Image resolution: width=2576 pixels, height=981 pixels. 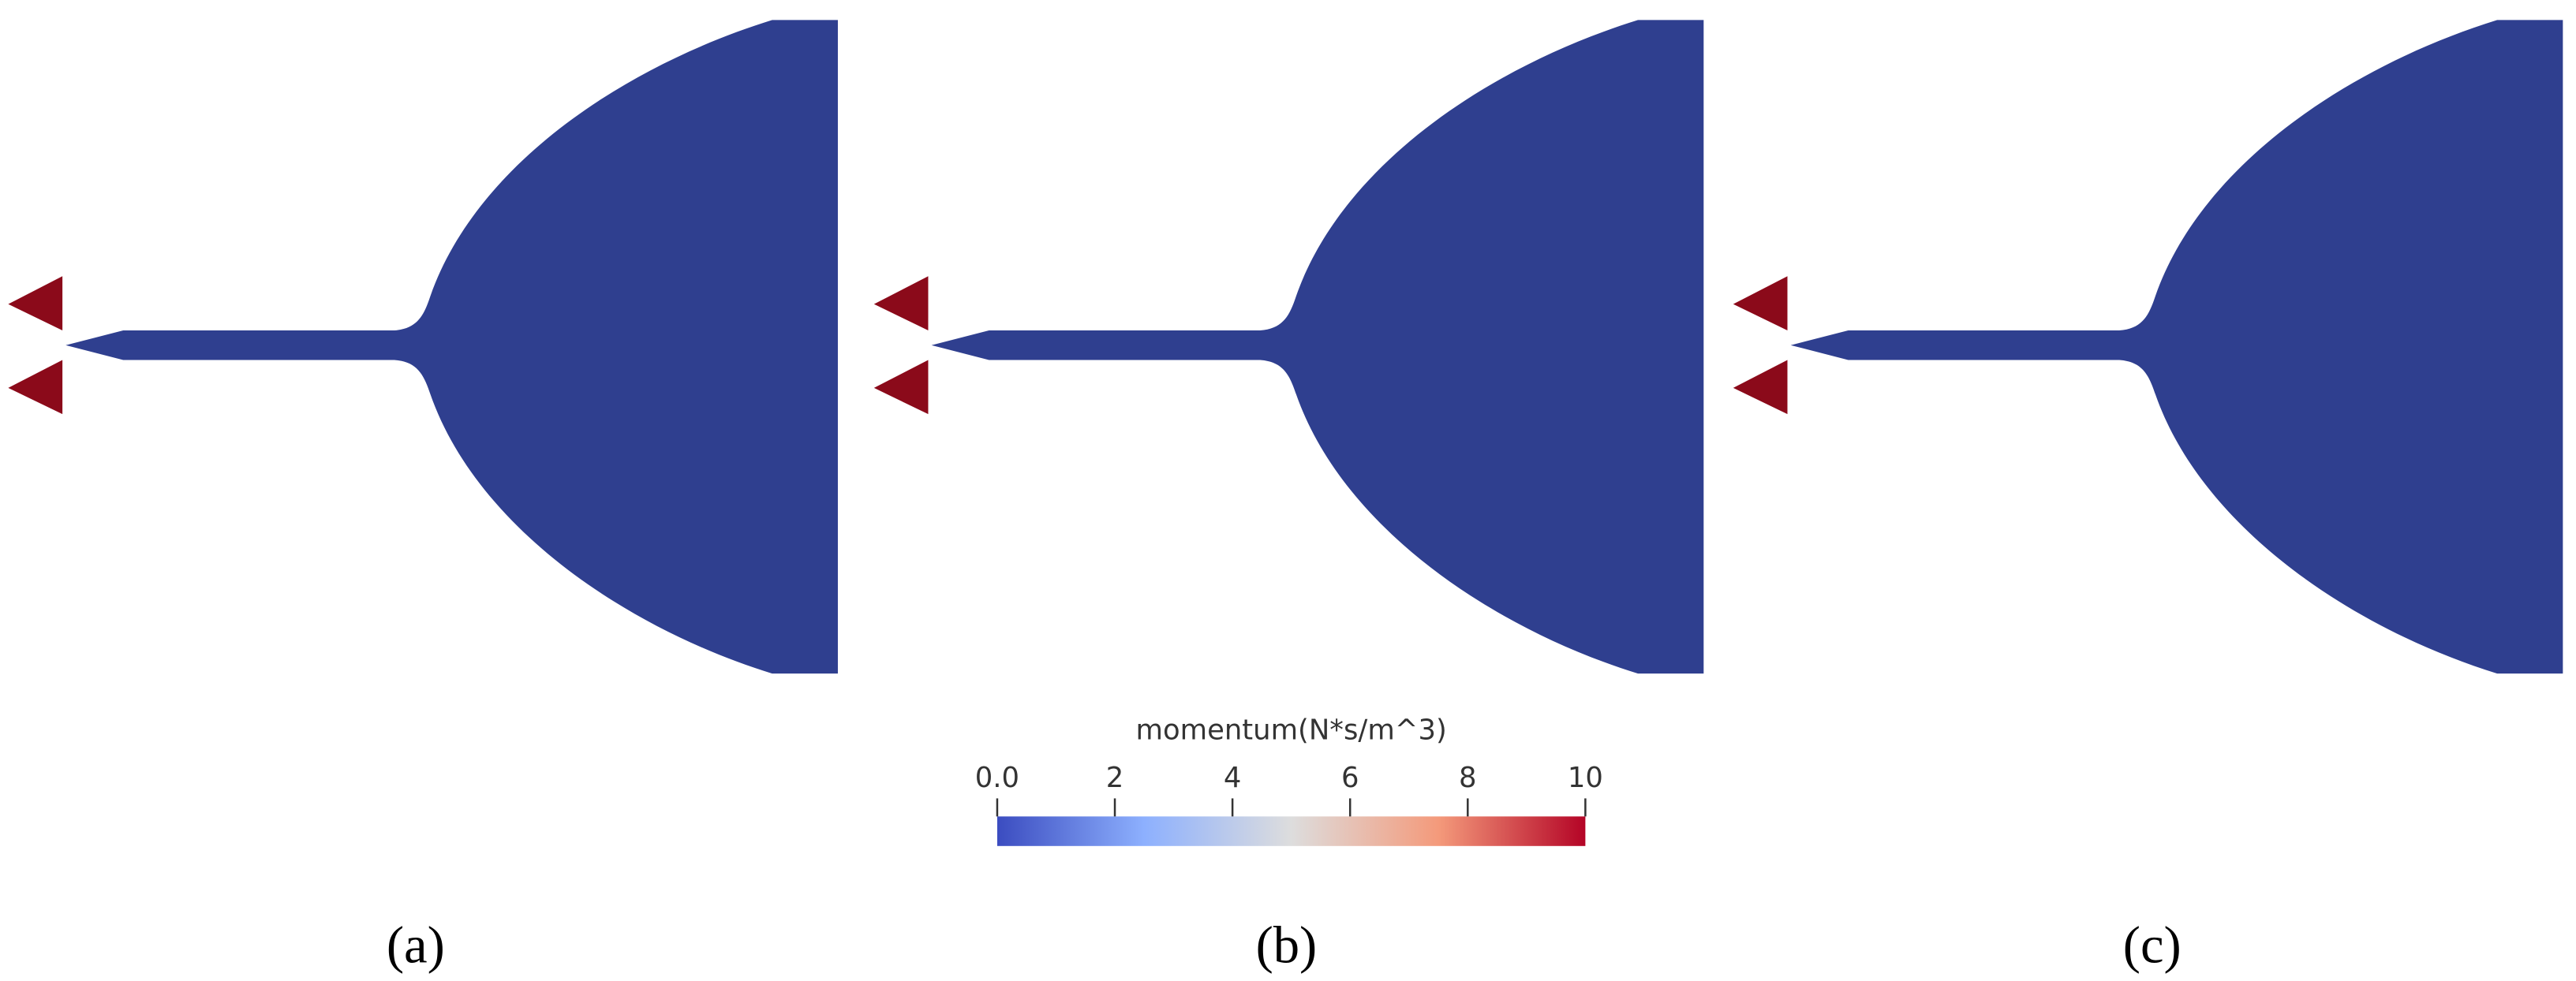 I want to click on tick-label: 2, so click(x=1115, y=778).